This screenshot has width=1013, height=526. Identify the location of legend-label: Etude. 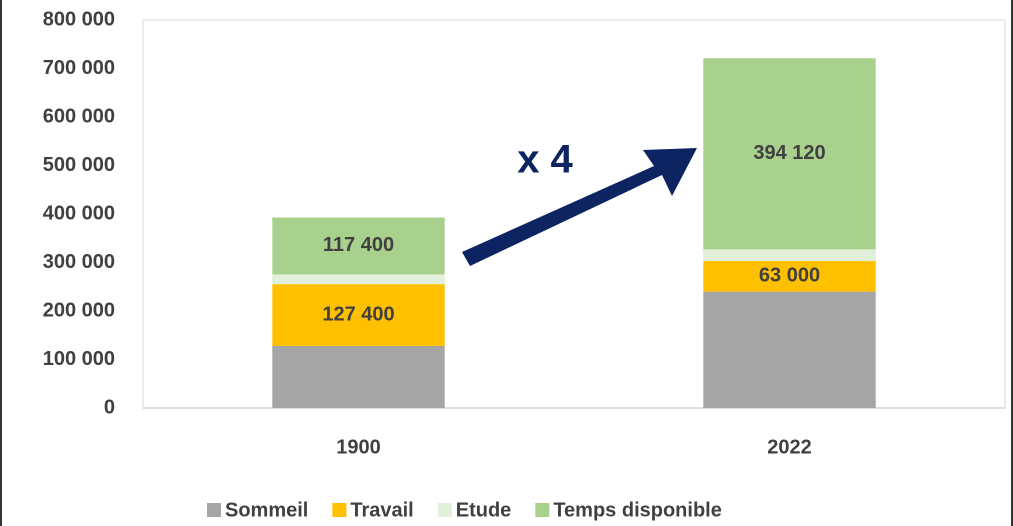
(484, 510).